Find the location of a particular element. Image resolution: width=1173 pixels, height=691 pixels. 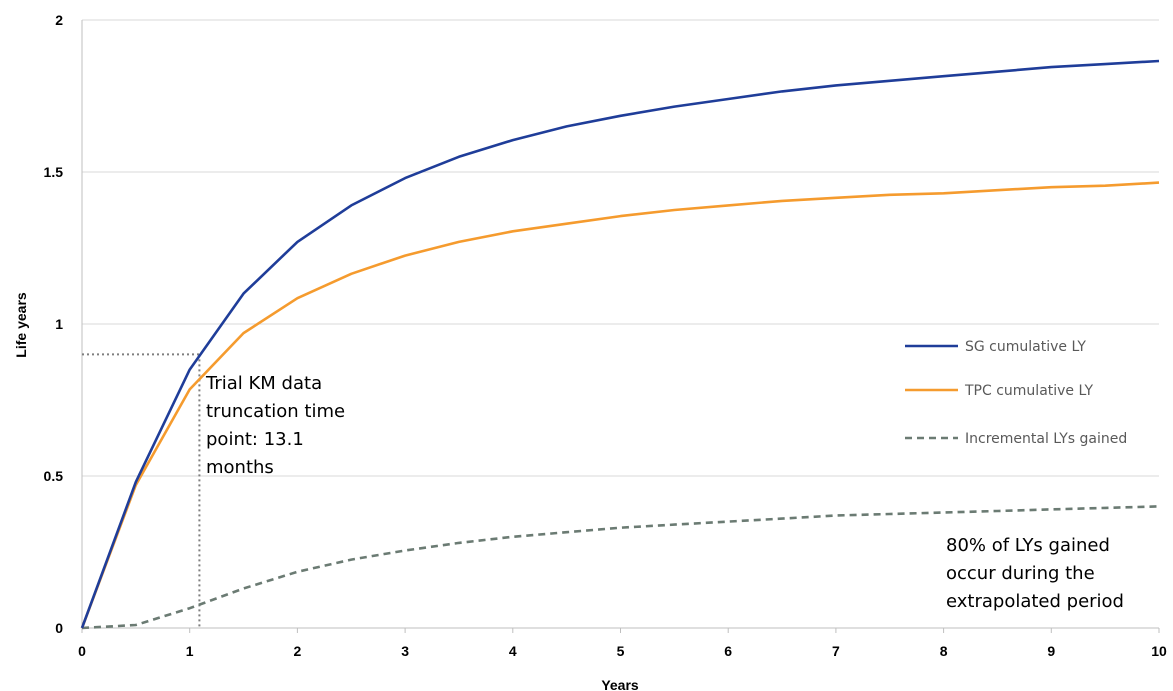

x-tick-label: 1 is located at coordinates (190, 651).